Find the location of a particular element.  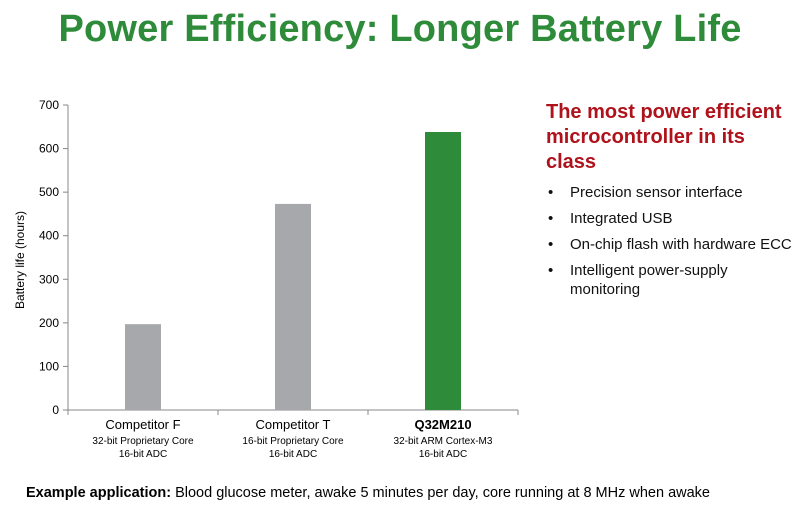

category-label: Q32M210 is located at coordinates (442, 424).